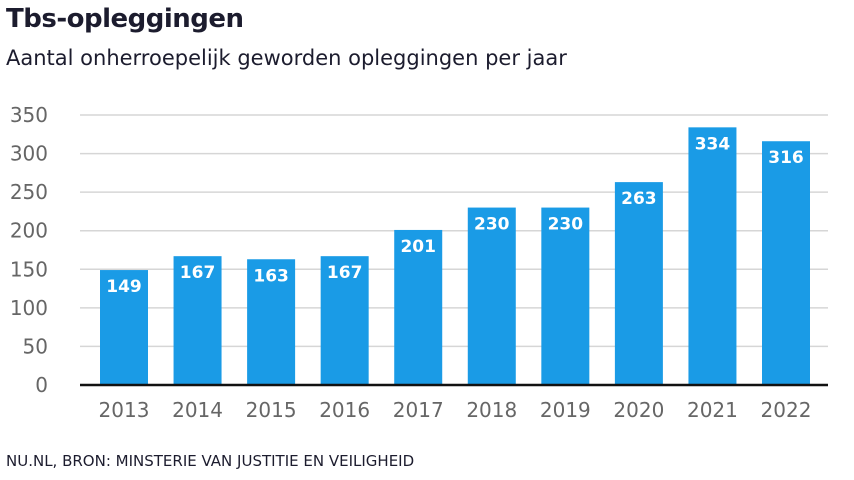 This screenshot has height=480, width=854. What do you see at coordinates (712, 410) in the screenshot?
I see `x-tick-label: 2021` at bounding box center [712, 410].